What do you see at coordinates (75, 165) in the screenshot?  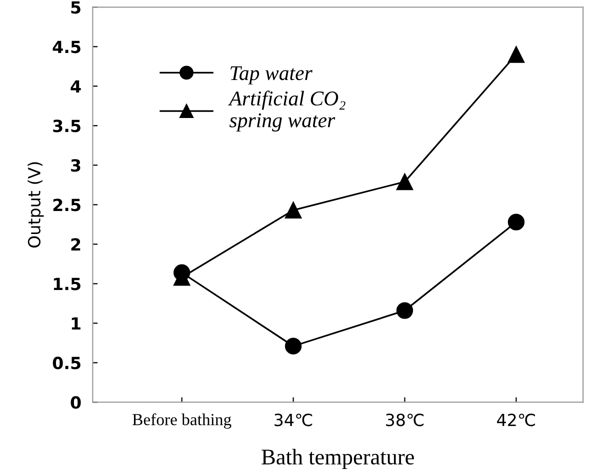 I see `y-tick-label: 3` at bounding box center [75, 165].